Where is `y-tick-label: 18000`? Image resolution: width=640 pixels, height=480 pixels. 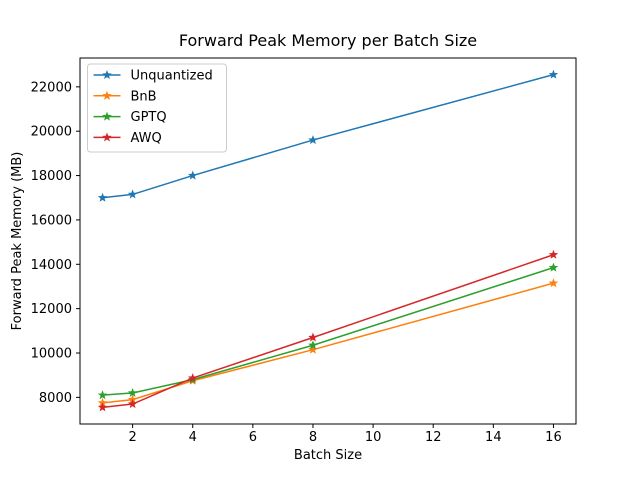
y-tick-label: 18000 is located at coordinates (51, 176).